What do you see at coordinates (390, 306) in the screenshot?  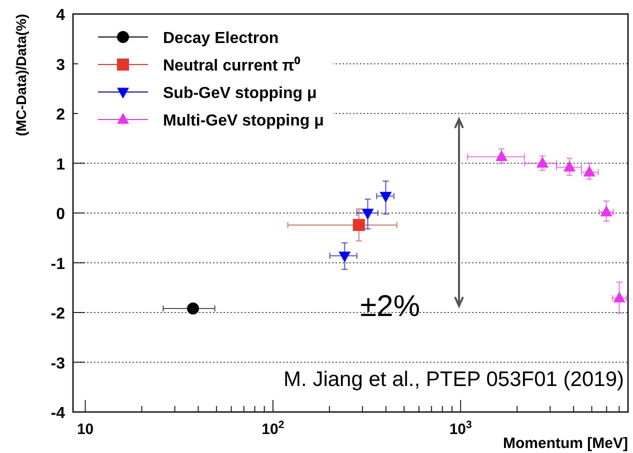 I see `annotation: ±2%` at bounding box center [390, 306].